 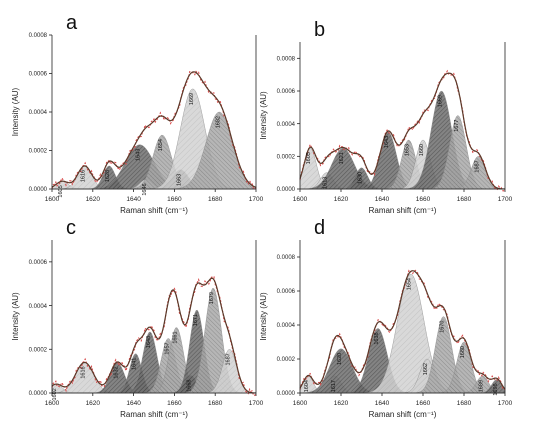 What do you see at coordinates (319, 30) in the screenshot?
I see `panel-letter: b` at bounding box center [319, 30].